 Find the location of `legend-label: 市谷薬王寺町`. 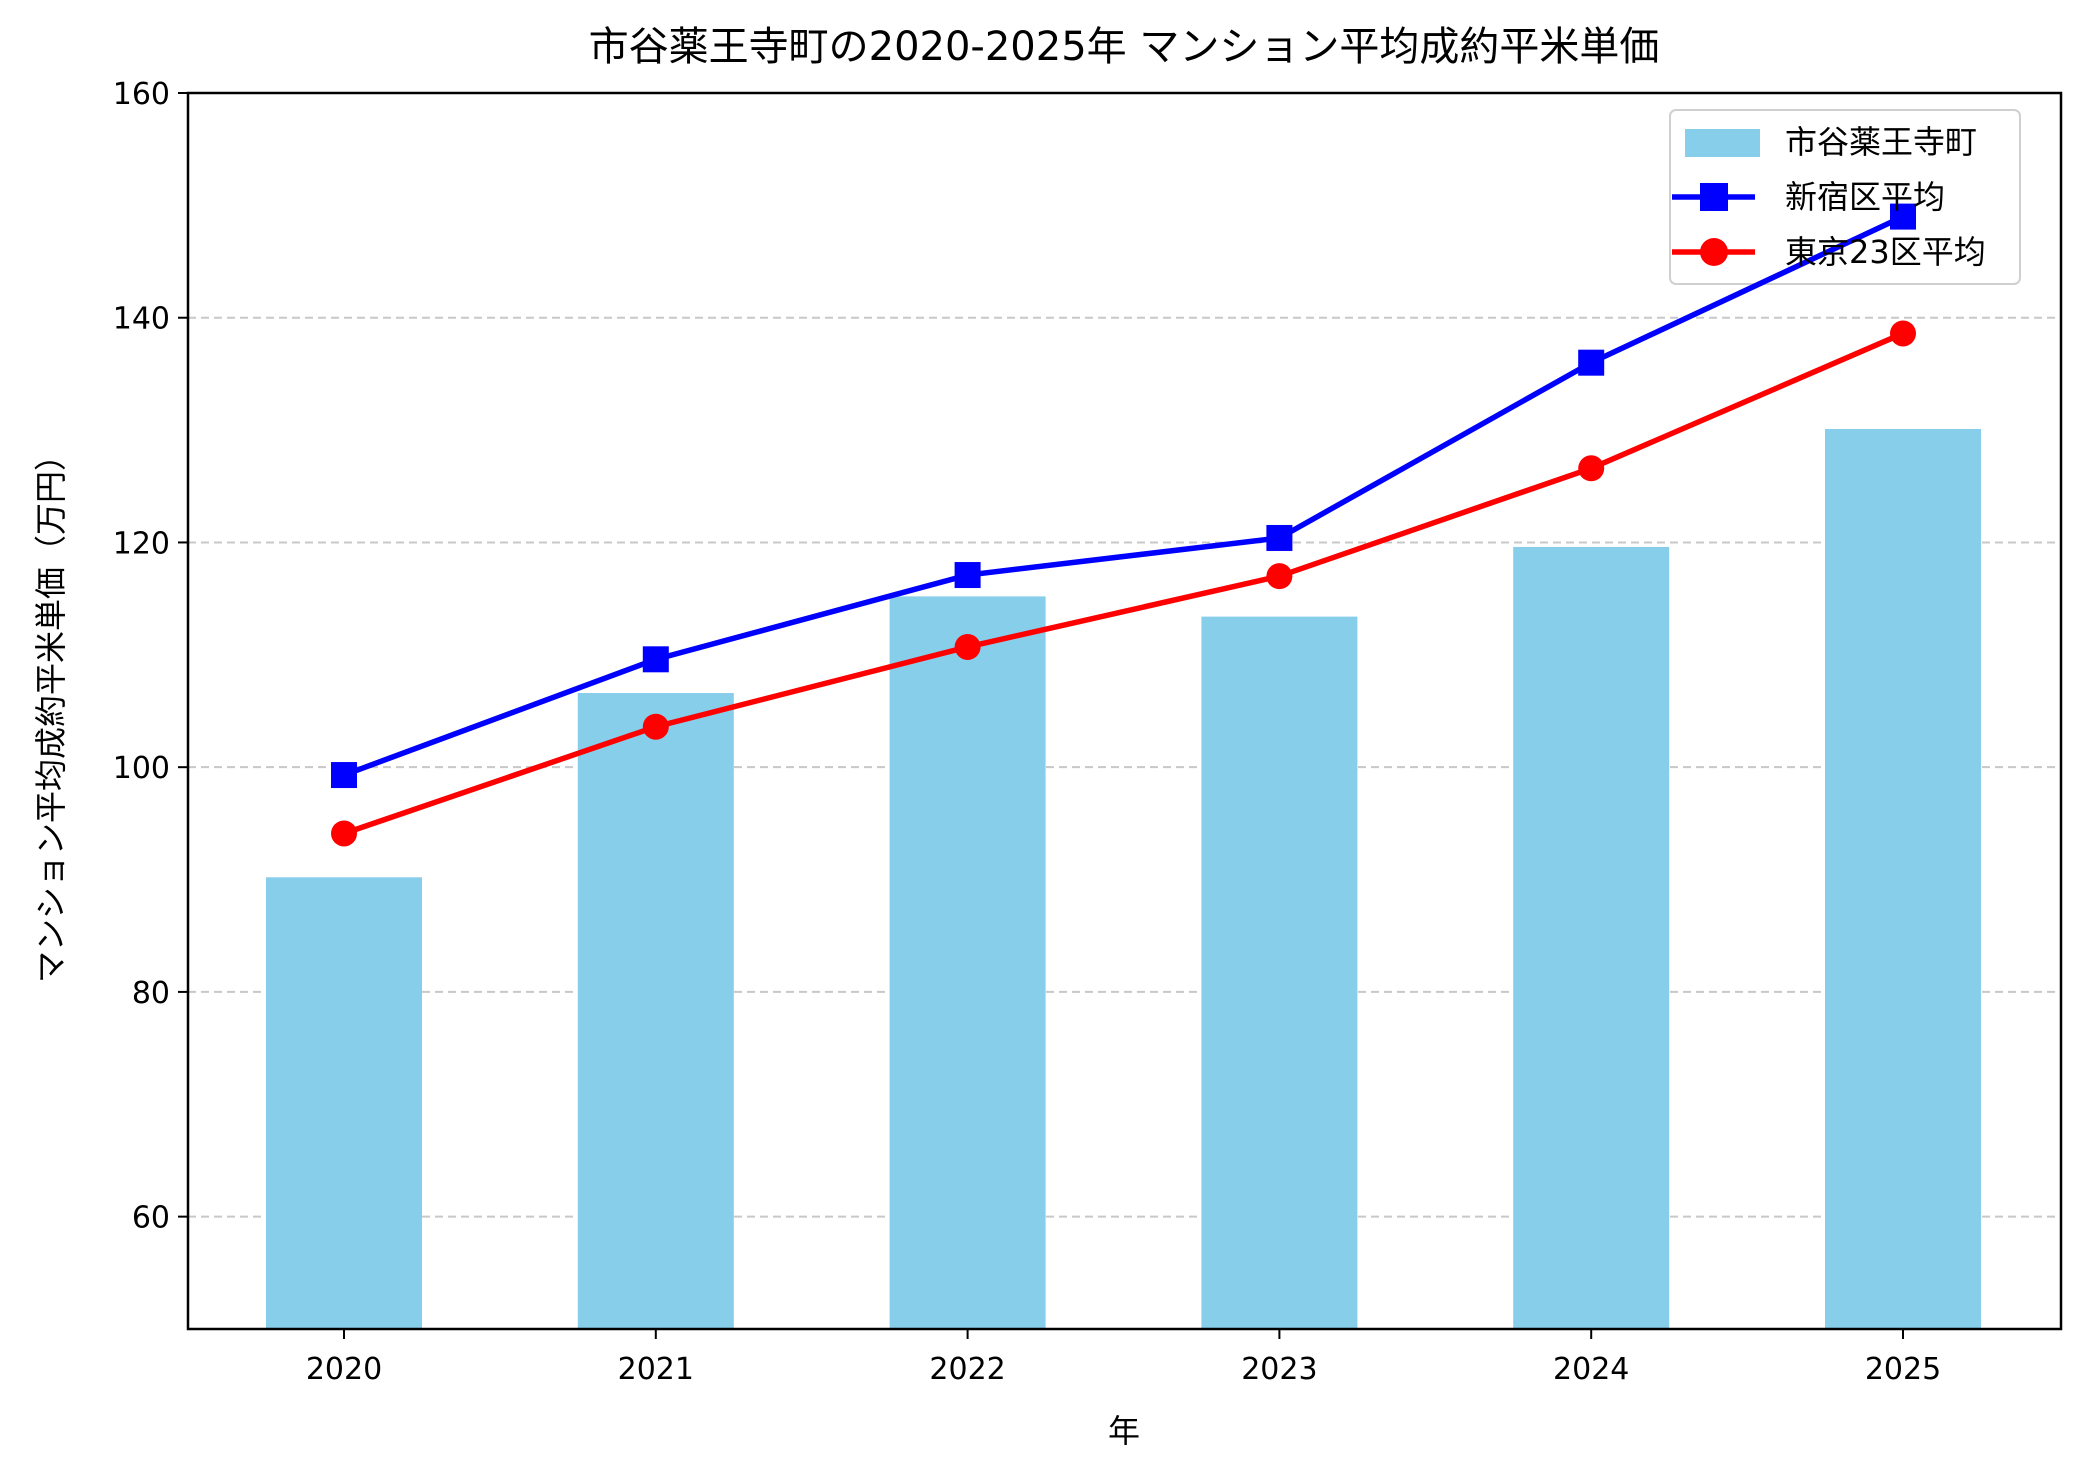

legend-label: 市谷薬王寺町 is located at coordinates (1881, 142).